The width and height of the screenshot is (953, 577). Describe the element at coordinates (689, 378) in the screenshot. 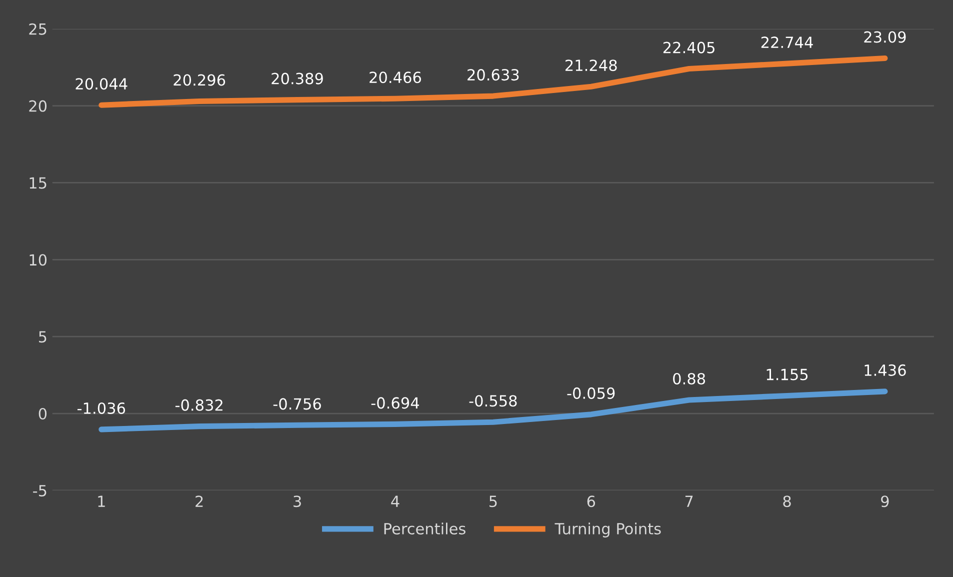

I see `data-label: 0.88` at that location.